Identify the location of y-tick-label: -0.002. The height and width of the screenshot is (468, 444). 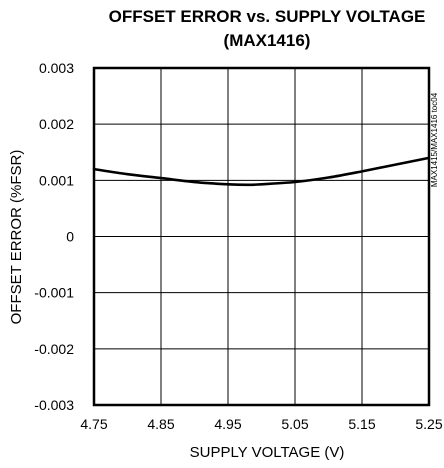
(54, 349).